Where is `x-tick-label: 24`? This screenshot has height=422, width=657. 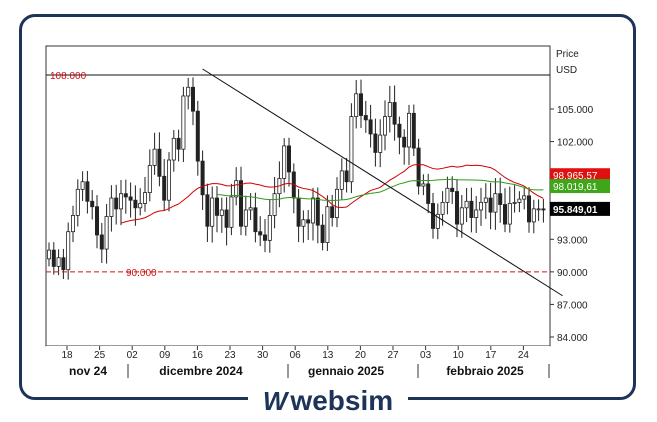
x-tick-label: 24 is located at coordinates (524, 355).